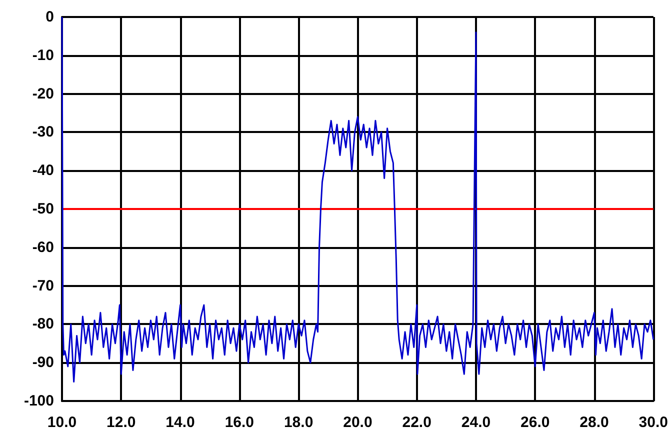 Image resolution: width=671 pixels, height=437 pixels. I want to click on y-tick-label: -50, so click(43, 209).